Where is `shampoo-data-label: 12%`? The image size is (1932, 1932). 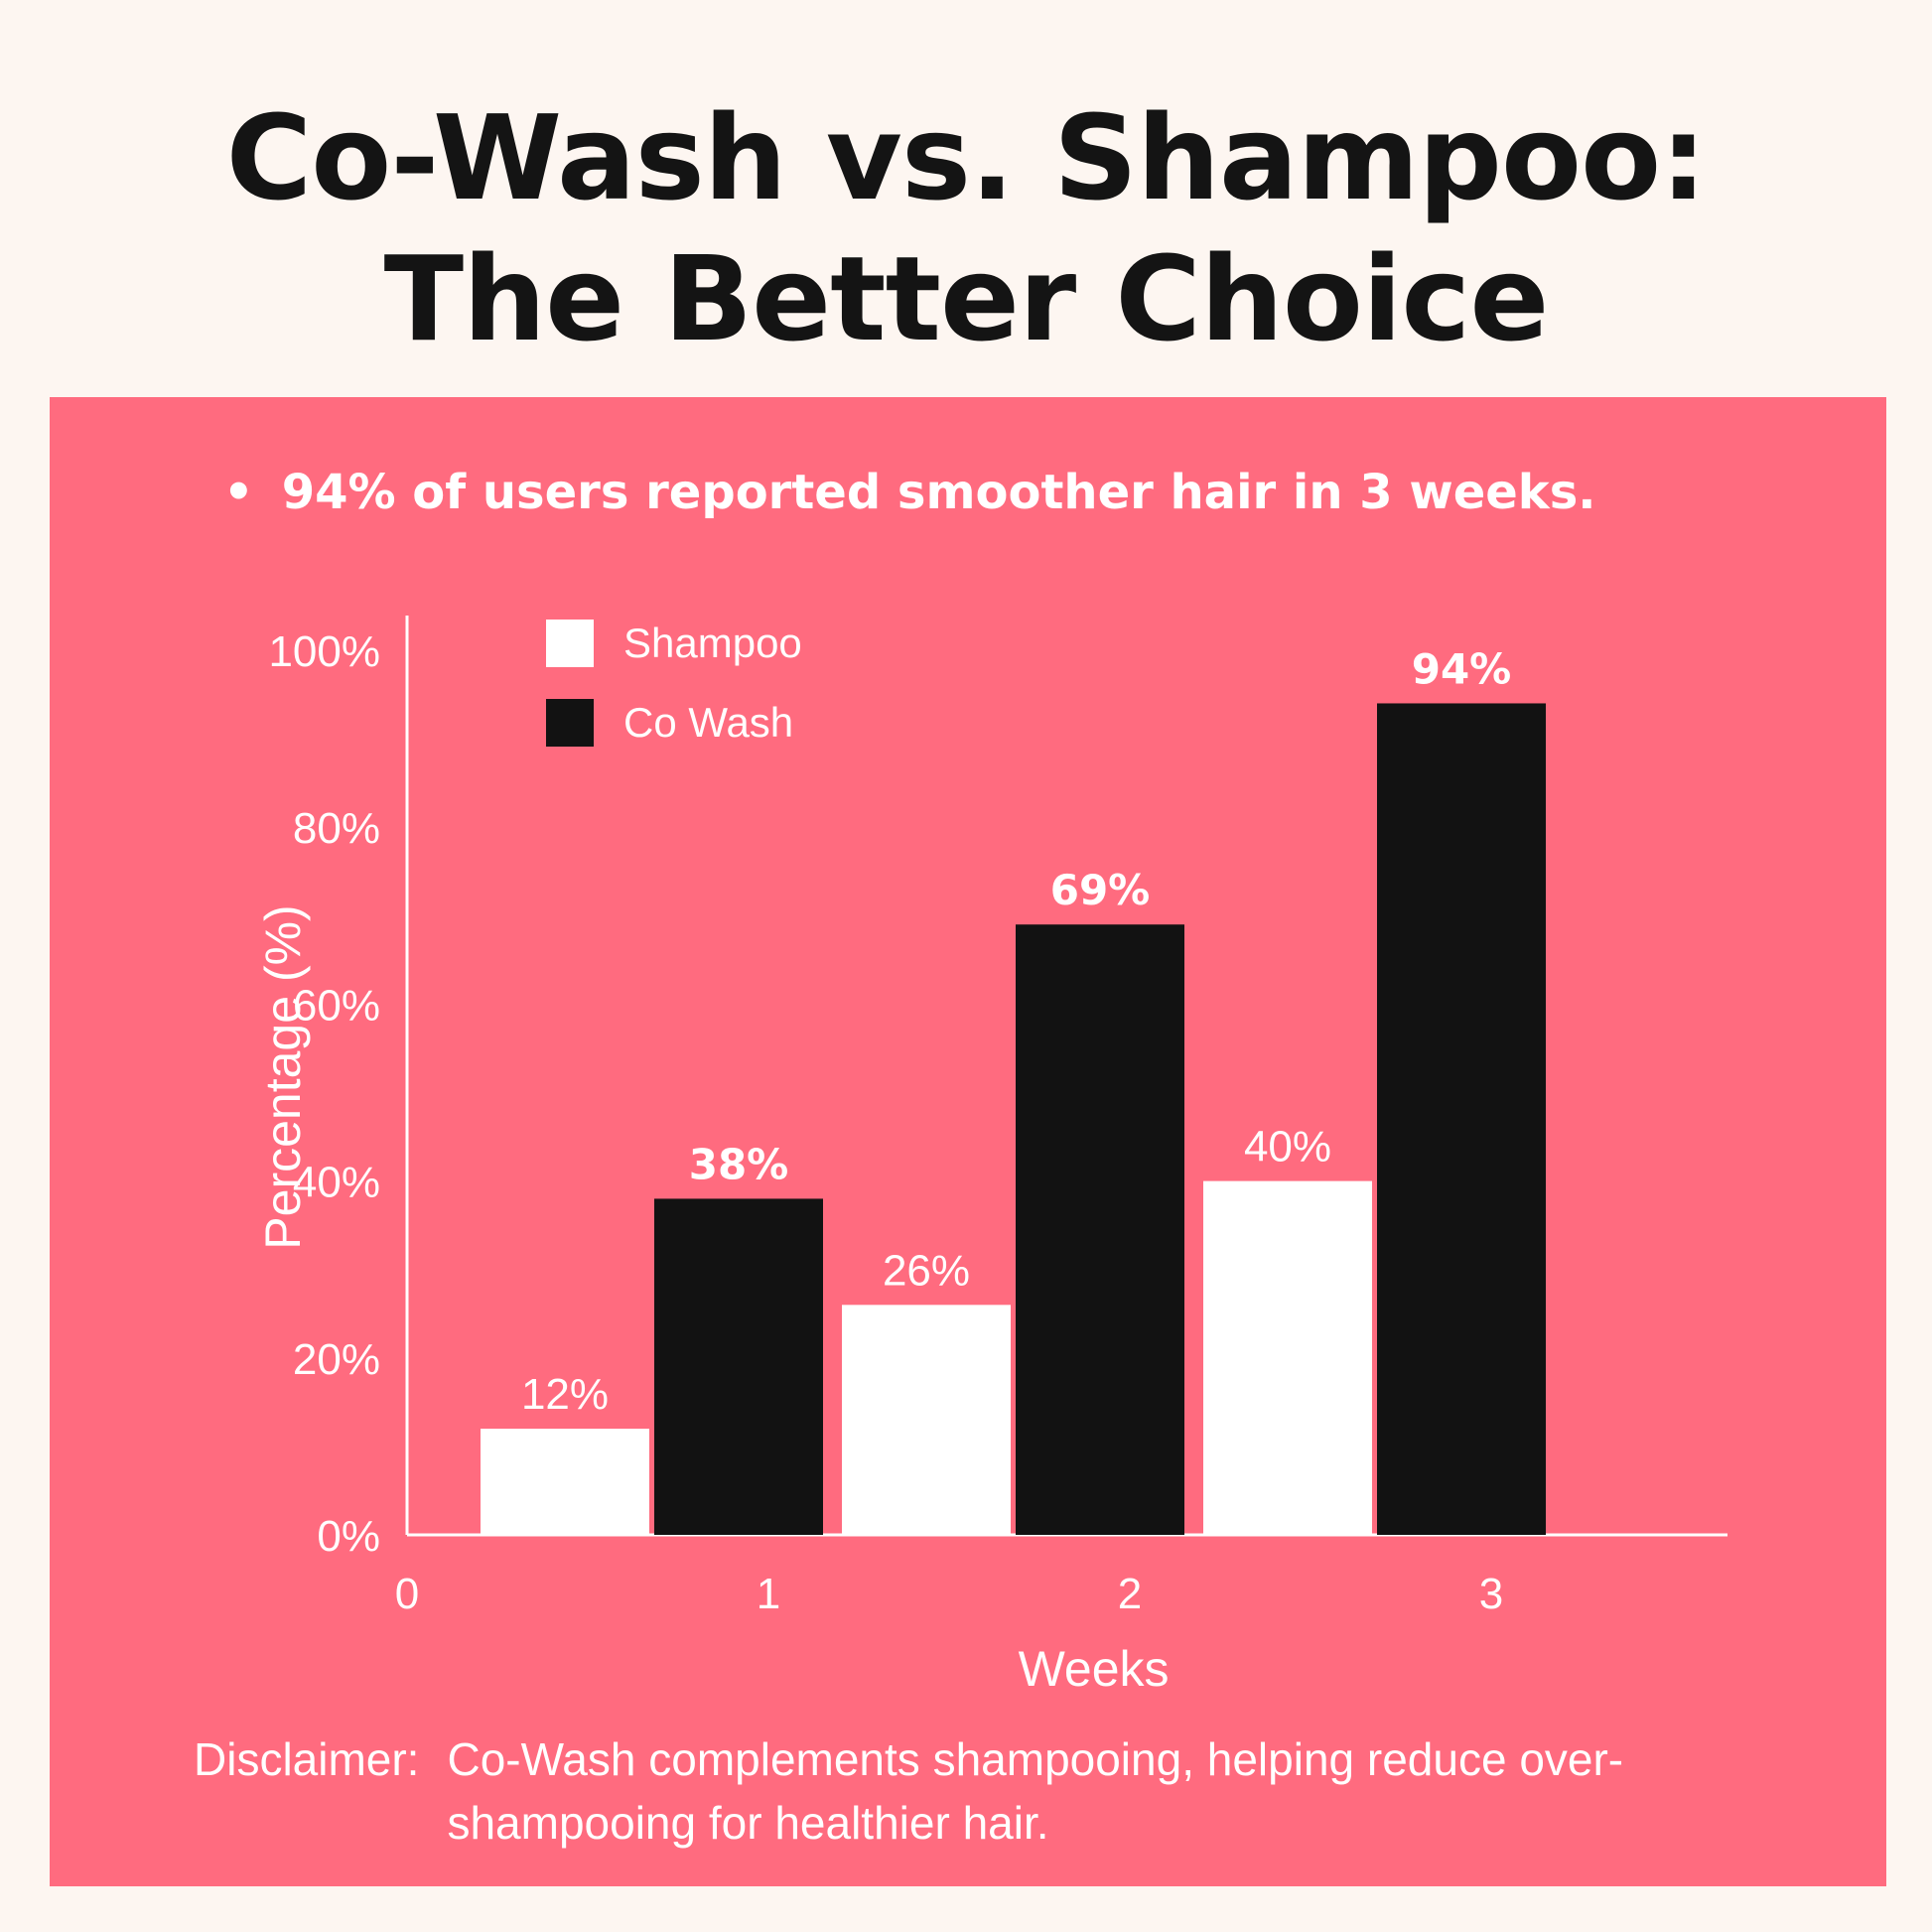
shampoo-data-label: 12% is located at coordinates (565, 1395).